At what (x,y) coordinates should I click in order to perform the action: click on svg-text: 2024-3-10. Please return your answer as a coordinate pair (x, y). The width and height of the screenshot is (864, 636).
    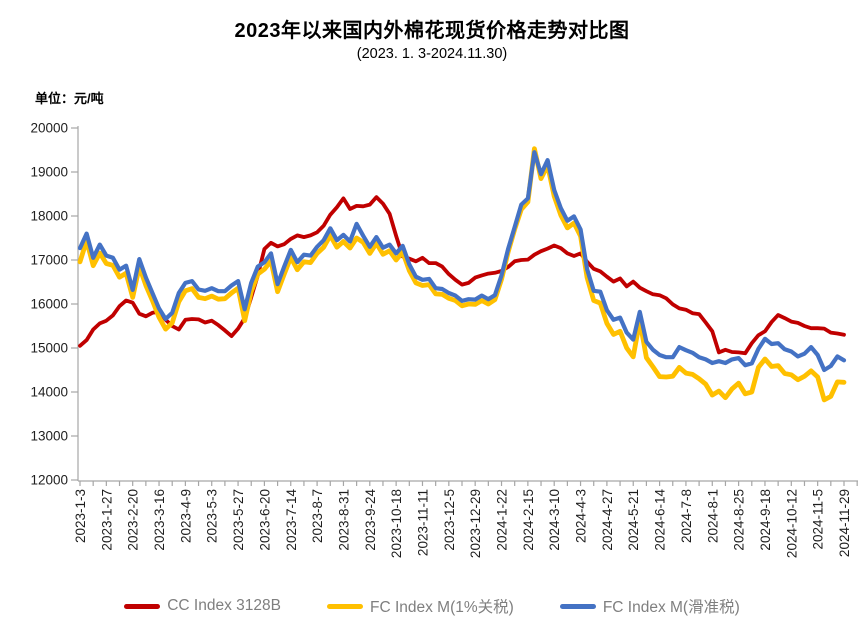
    Looking at the image, I should click on (554, 520).